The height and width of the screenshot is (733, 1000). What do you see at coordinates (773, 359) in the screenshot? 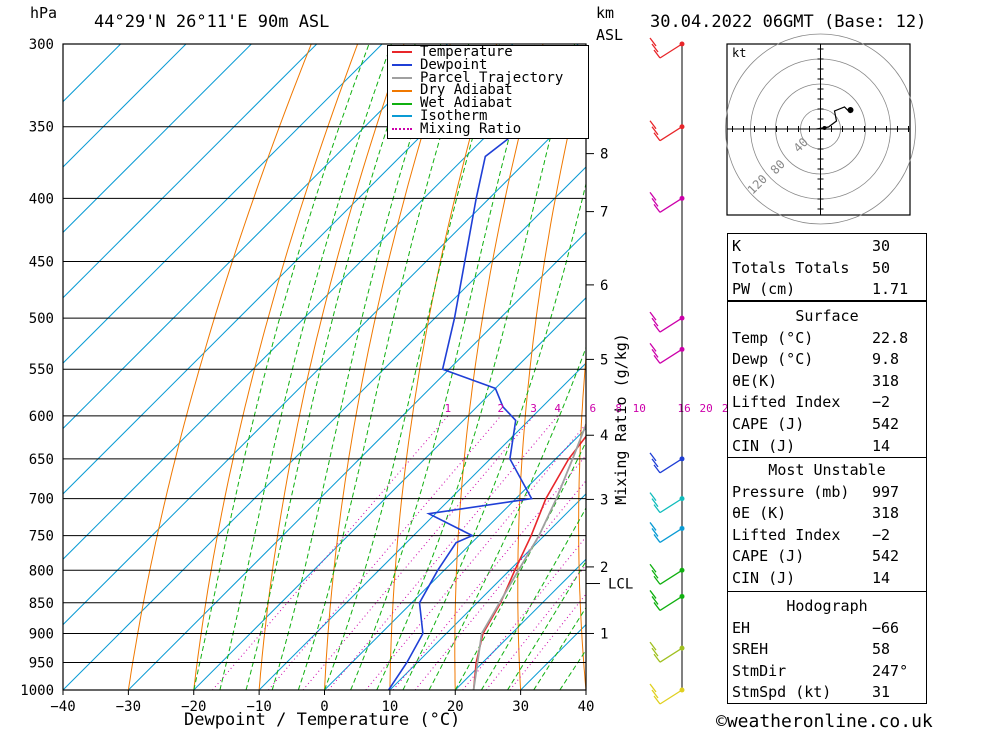
I see `surface-index-label: Dewp (°C)` at bounding box center [773, 359].